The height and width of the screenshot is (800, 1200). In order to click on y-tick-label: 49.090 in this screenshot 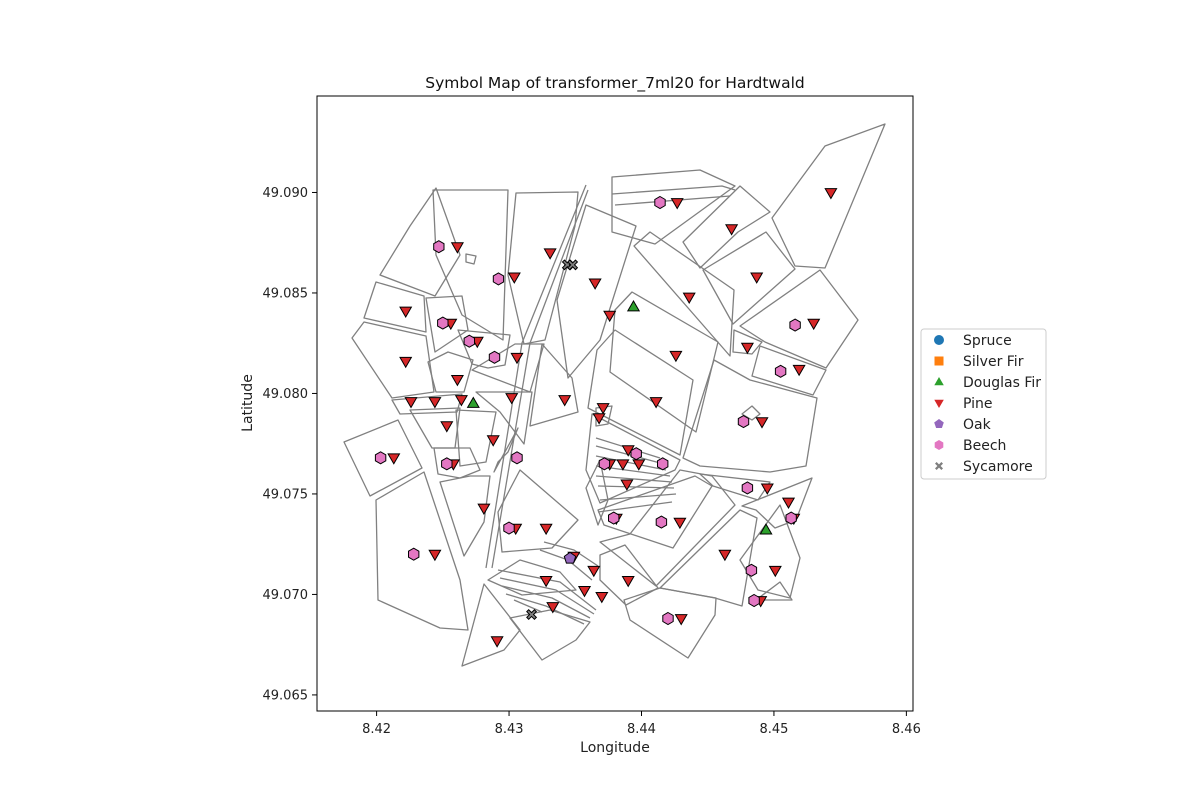, I will do `click(286, 193)`.